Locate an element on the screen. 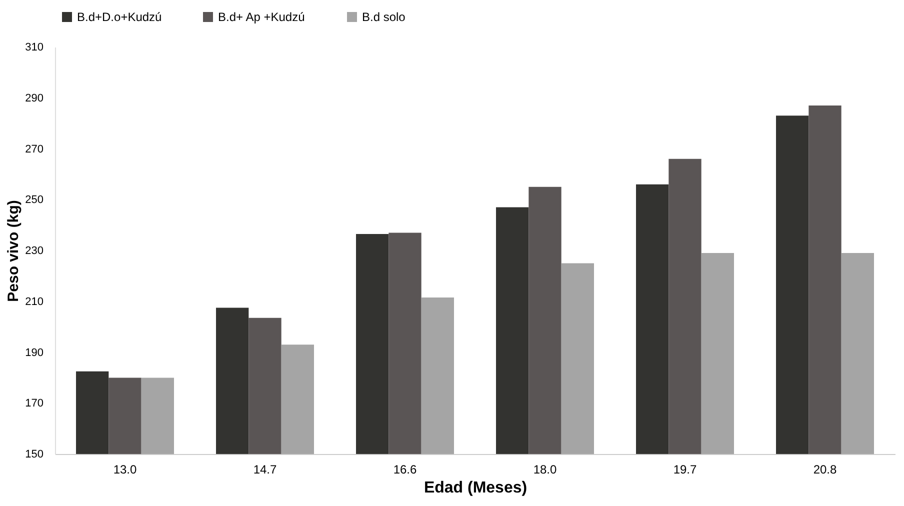 The width and height of the screenshot is (904, 506). x-tick-label: 19.7 is located at coordinates (685, 469).